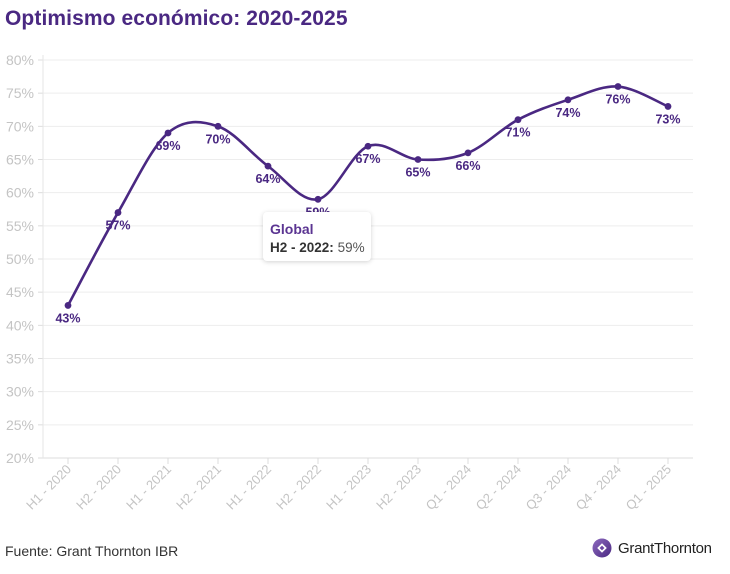  What do you see at coordinates (398, 487) in the screenshot?
I see `x-tick-label: H2 - 2023` at bounding box center [398, 487].